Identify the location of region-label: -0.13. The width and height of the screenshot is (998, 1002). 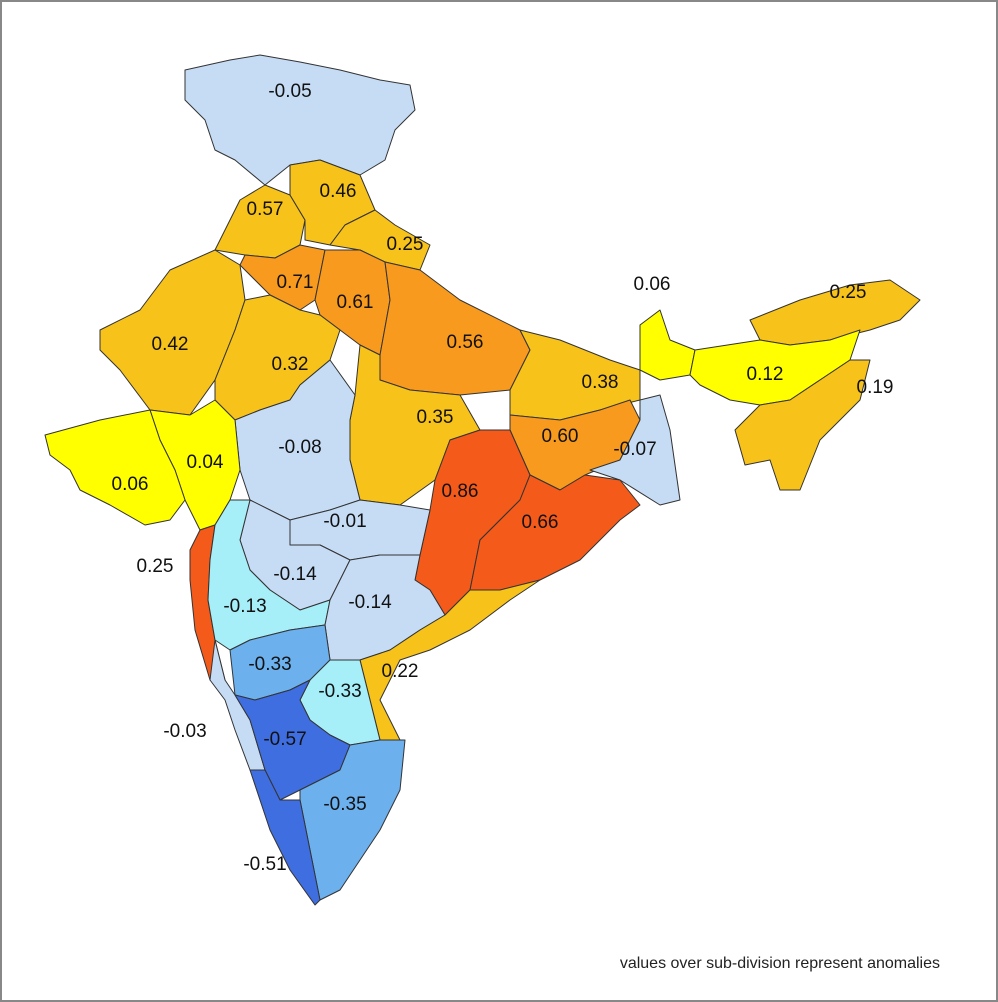
(244, 606).